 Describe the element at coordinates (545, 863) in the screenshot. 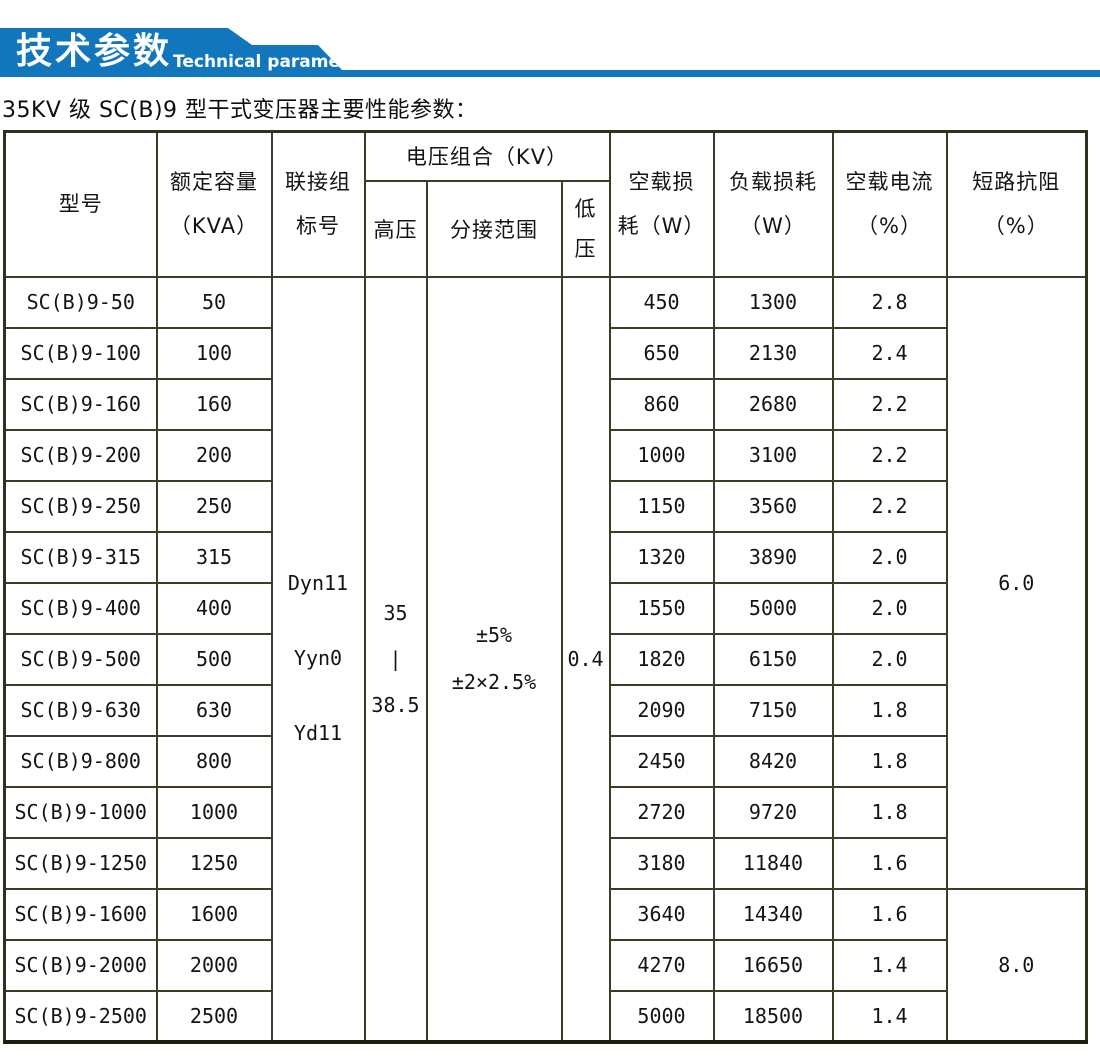

I see `table-row: SC(B)9-1250 1250 3180 11840 1.6` at that location.